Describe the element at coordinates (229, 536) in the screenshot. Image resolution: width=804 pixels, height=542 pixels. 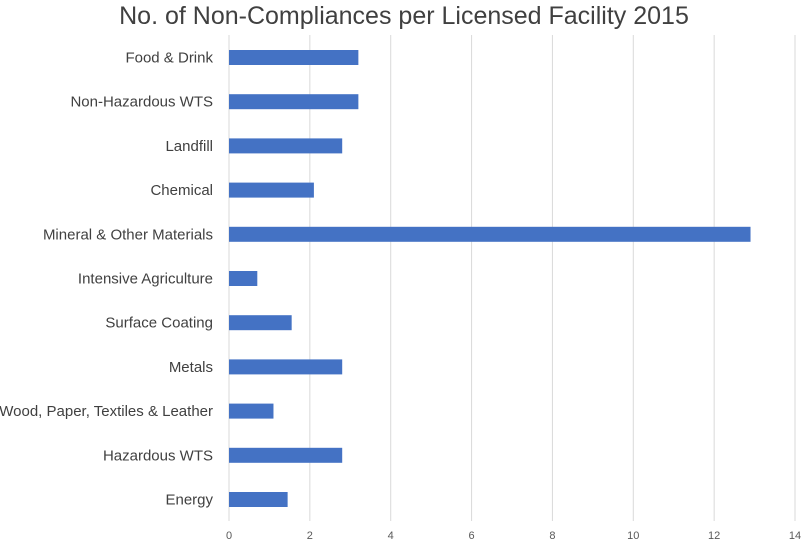
I see `x-tick-label: 0` at that location.